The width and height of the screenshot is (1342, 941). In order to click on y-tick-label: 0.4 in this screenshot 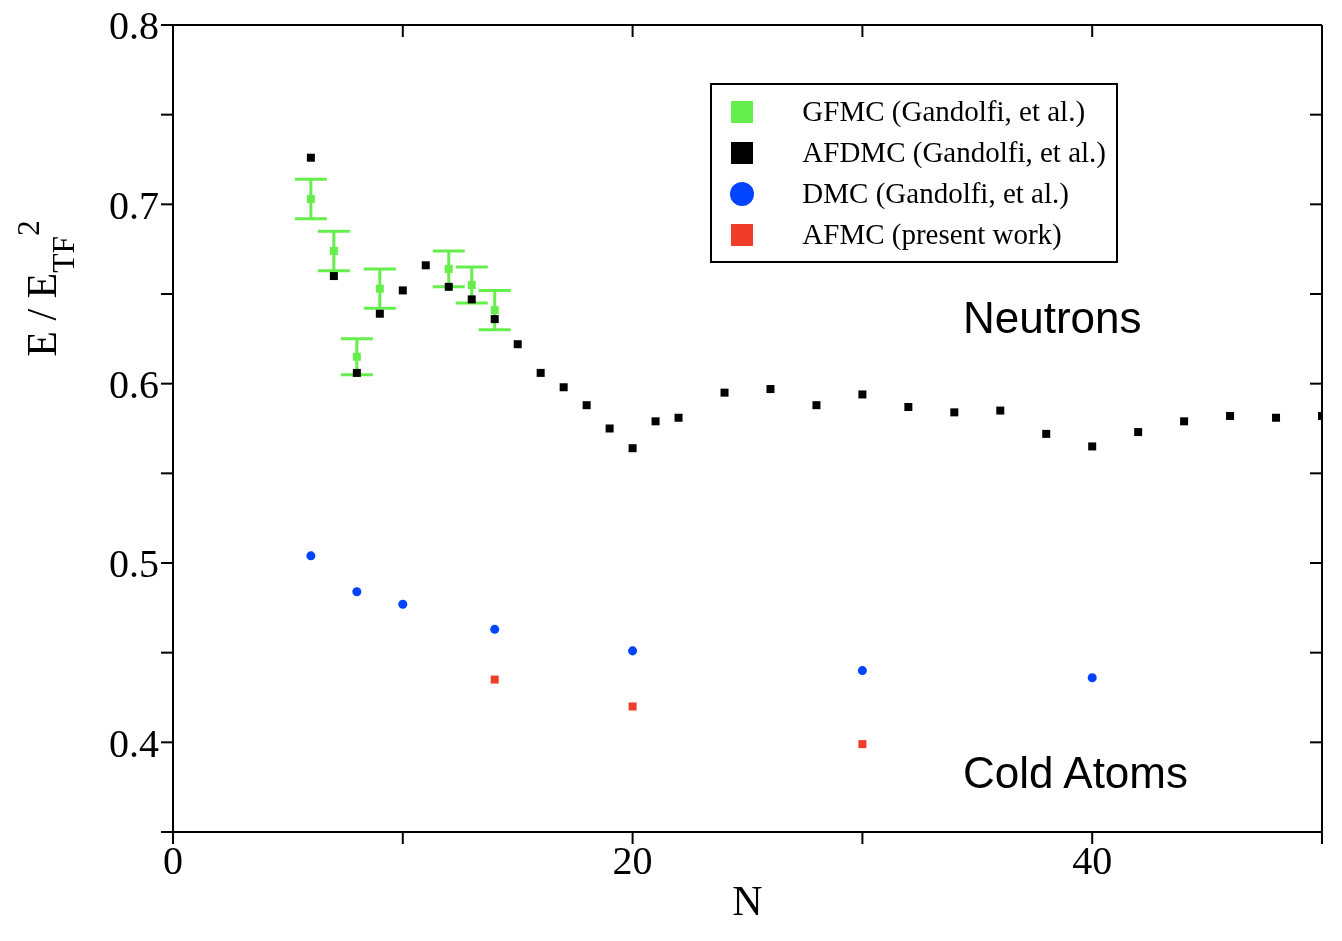, I will do `click(134, 743)`.